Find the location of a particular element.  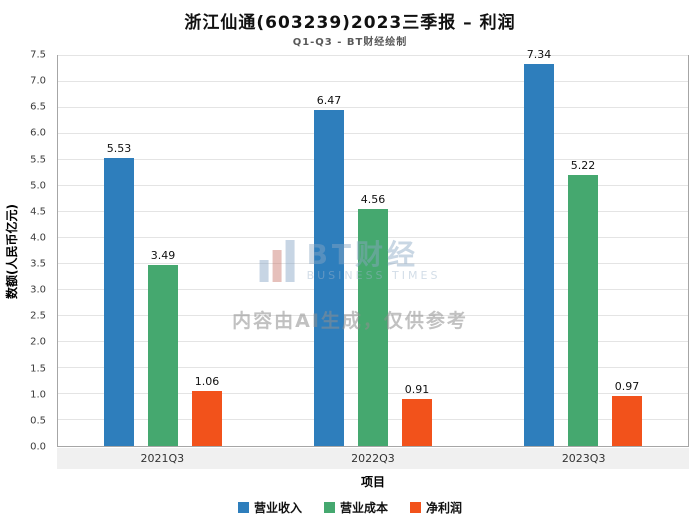

bar-营业成本-2021Q3: 3.49 is located at coordinates (163, 347).